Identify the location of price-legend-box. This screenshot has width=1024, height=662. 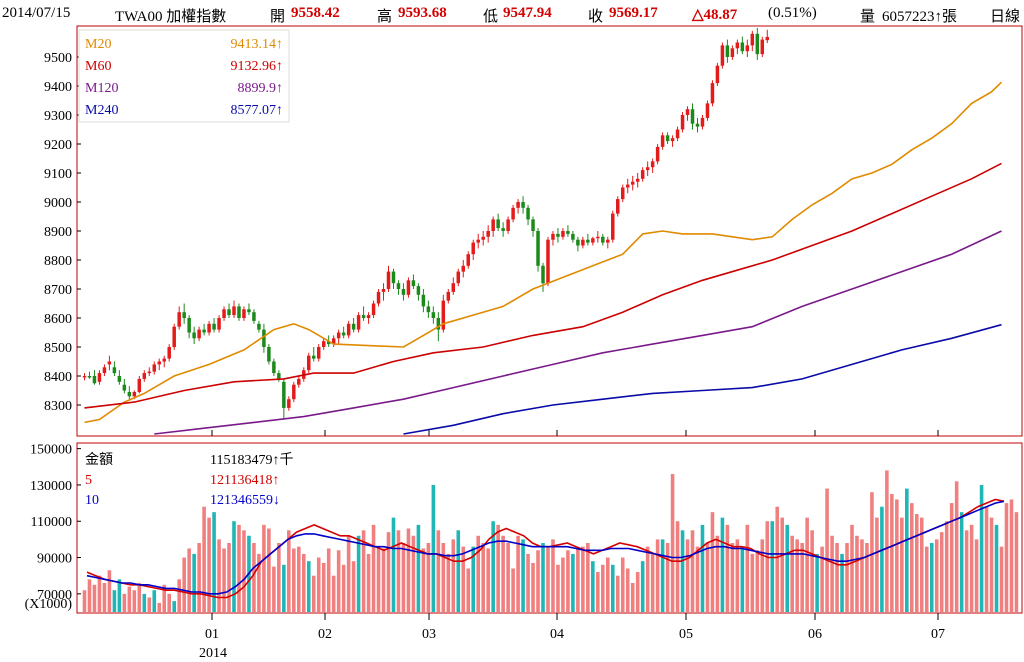
(184, 76).